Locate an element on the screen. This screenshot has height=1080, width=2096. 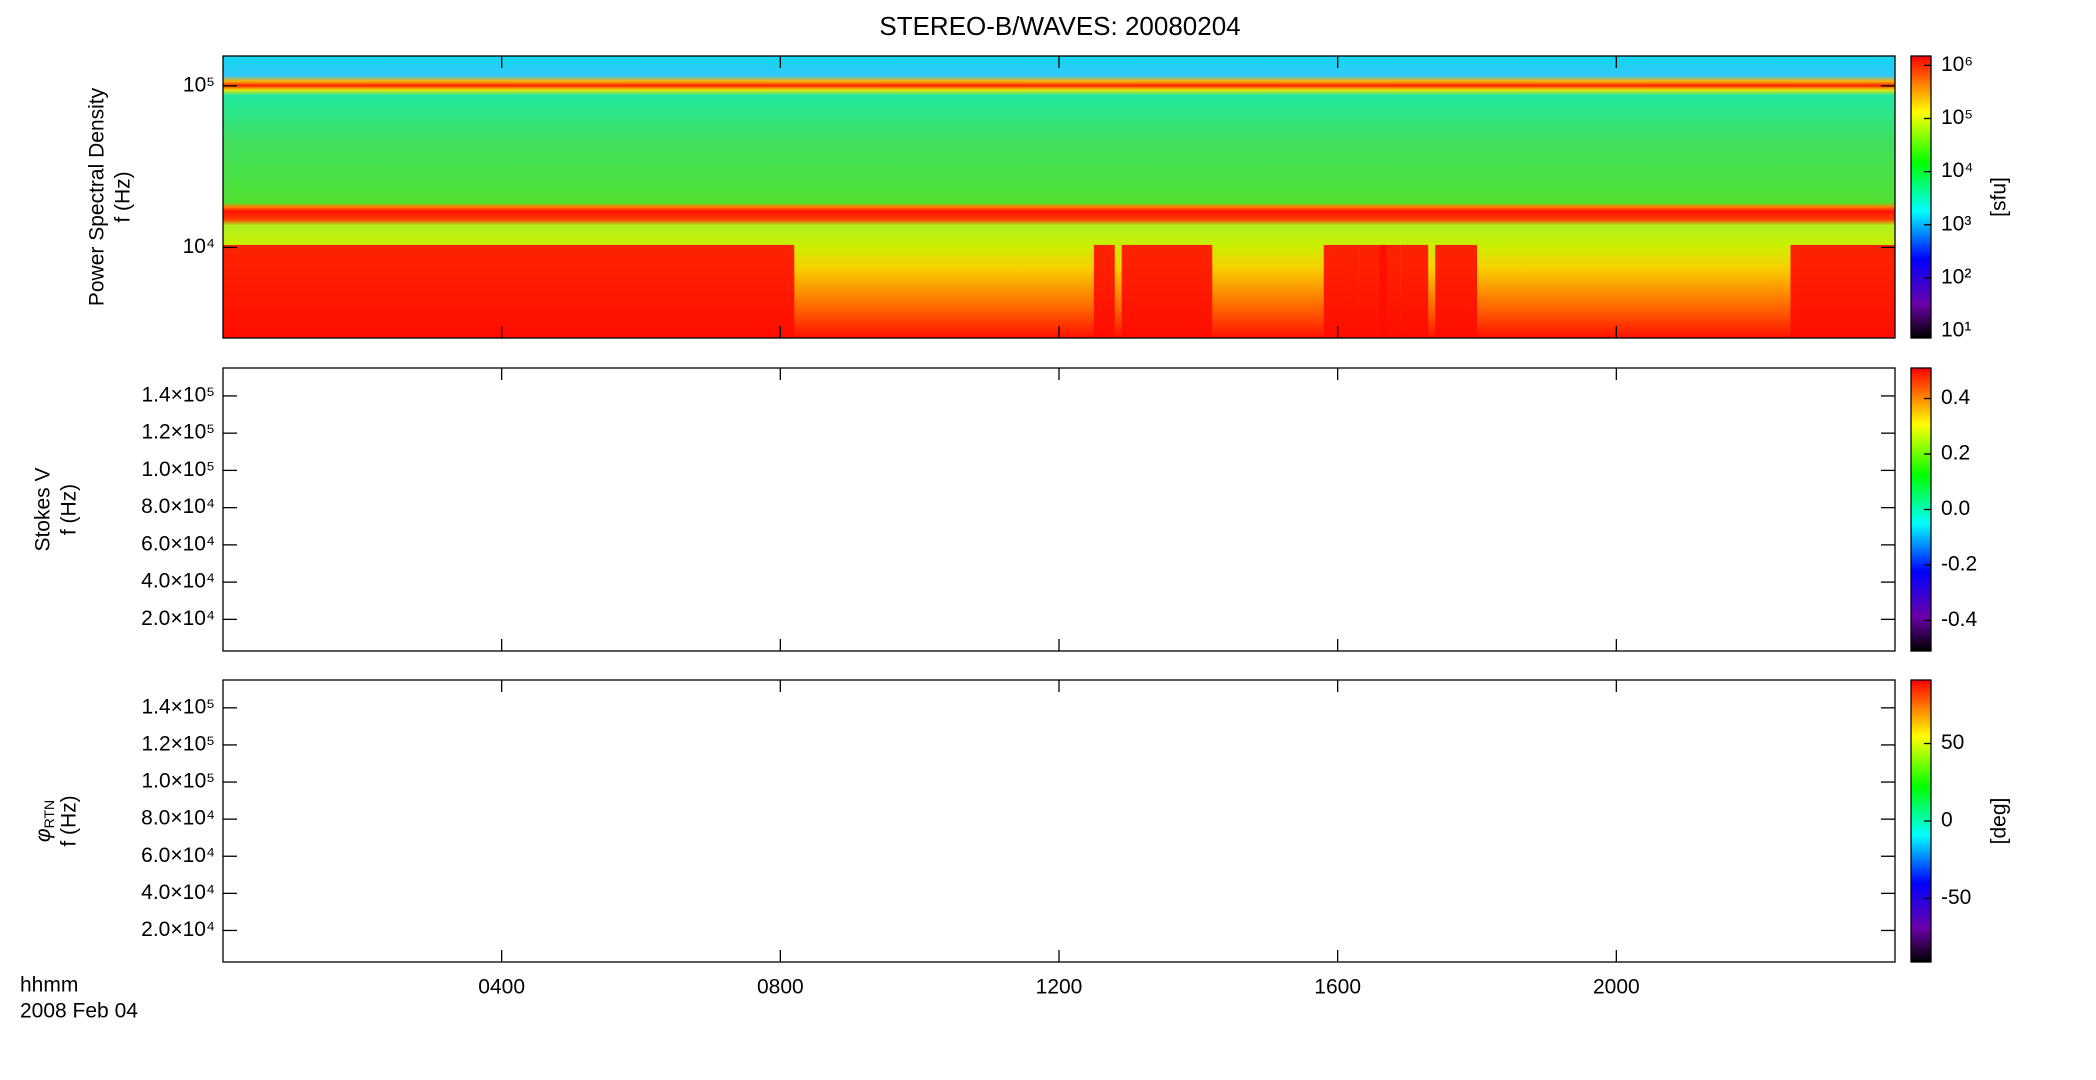
y-axis-label: φRTN is located at coordinates (44, 821).